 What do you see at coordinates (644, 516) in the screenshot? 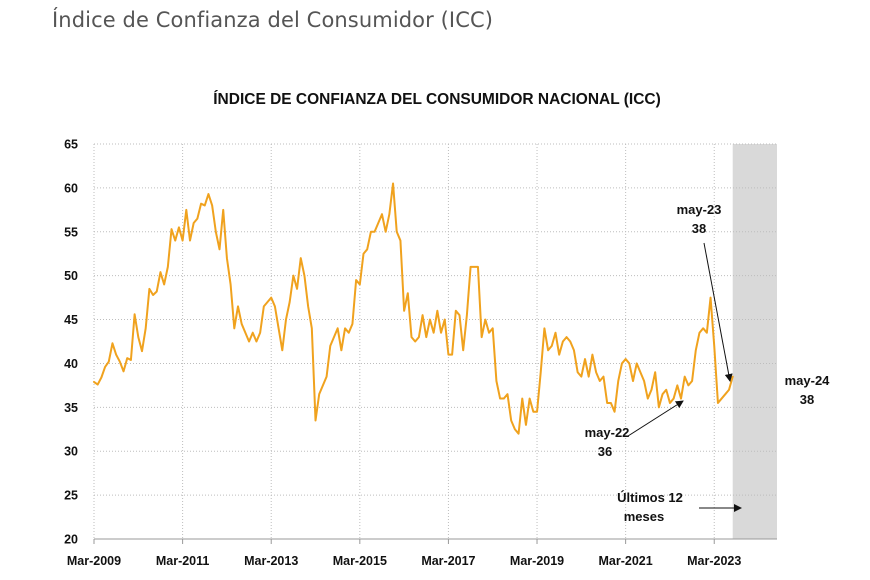
I see `shaded-region-label-line2: meses` at bounding box center [644, 516].